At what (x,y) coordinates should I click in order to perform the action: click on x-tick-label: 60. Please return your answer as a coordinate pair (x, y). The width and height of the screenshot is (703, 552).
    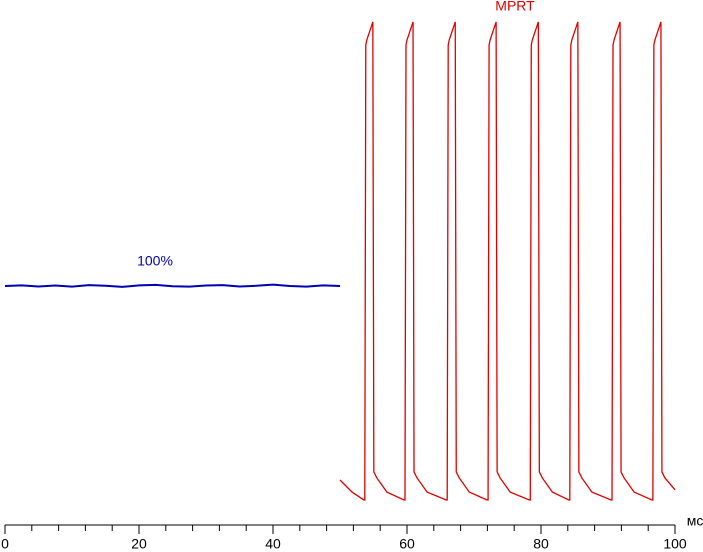
    Looking at the image, I should click on (407, 544).